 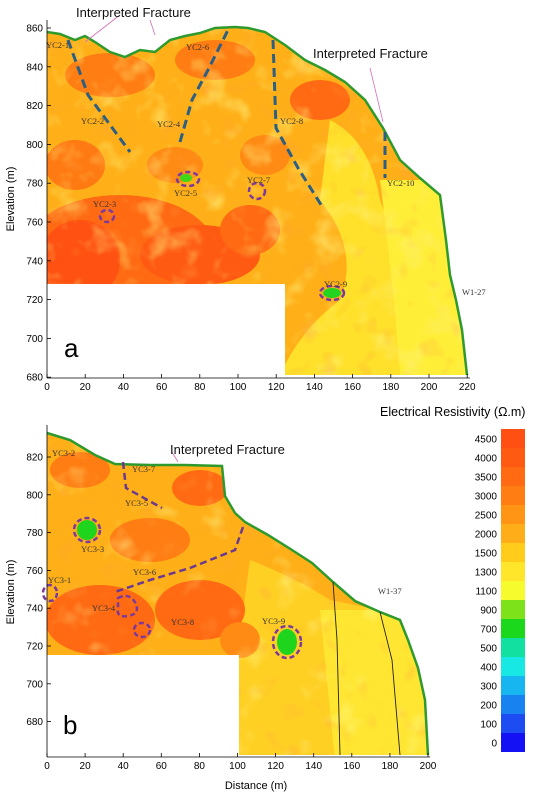 What do you see at coordinates (34, 533) in the screenshot?
I see `y-tick-label: 780` at bounding box center [34, 533].